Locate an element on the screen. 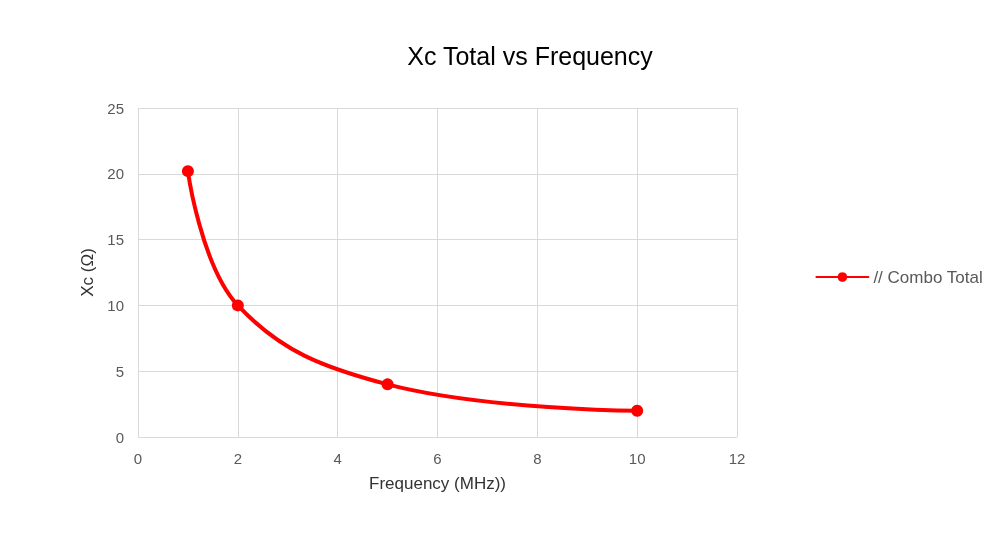 Image resolution: width=1008 pixels, height=554 pixels. x-axis-title: Frequency (MHz)) is located at coordinates (437, 483).